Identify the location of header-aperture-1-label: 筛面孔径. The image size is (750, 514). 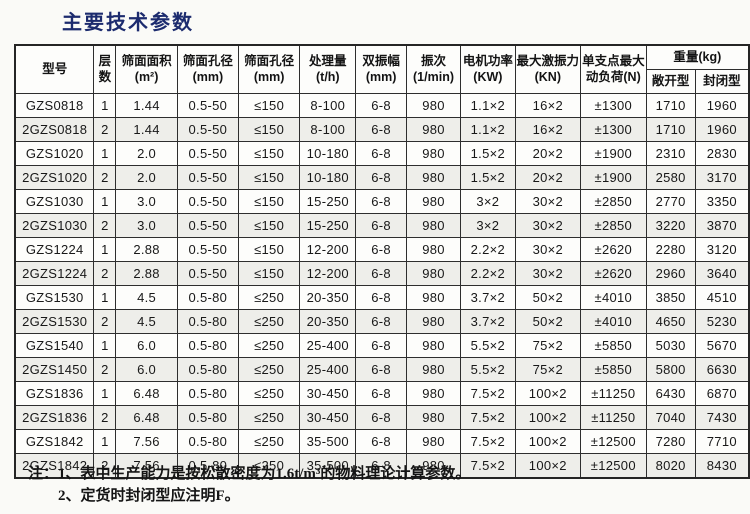
(207, 60).